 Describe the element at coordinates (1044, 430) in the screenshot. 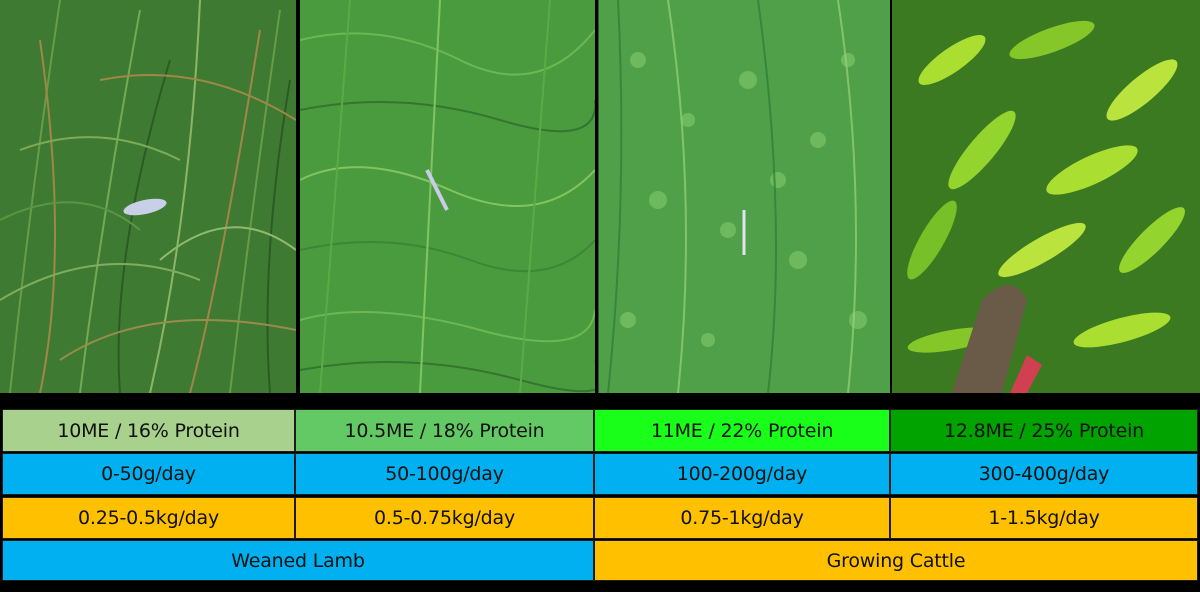

I see `quality-cell-4: 12.8ME / 25% Protein` at that location.